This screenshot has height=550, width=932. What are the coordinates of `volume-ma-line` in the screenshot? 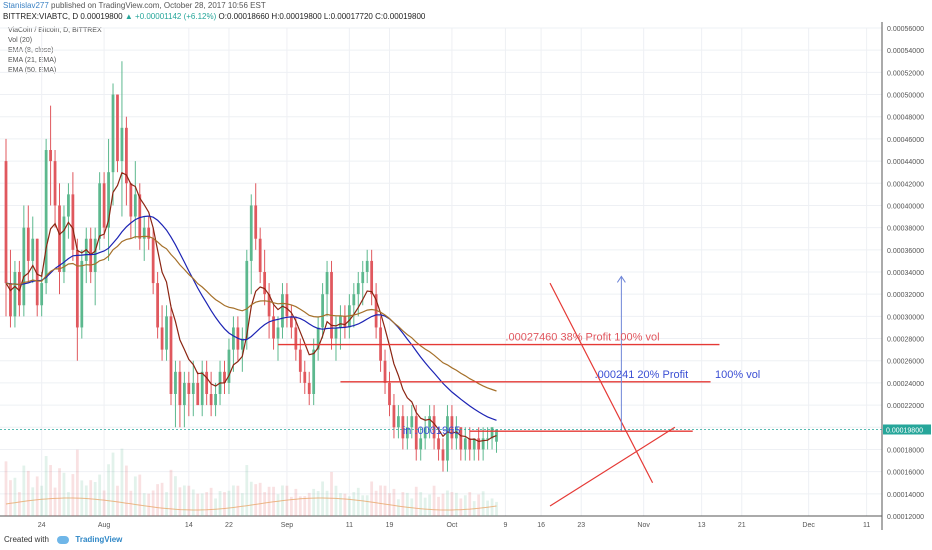 It's located at (251, 504).